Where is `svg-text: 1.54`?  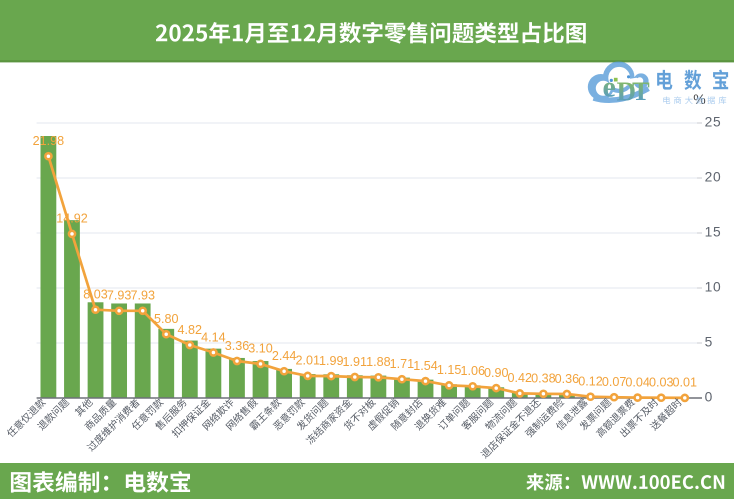 svg-text: 1.54 is located at coordinates (425, 366).